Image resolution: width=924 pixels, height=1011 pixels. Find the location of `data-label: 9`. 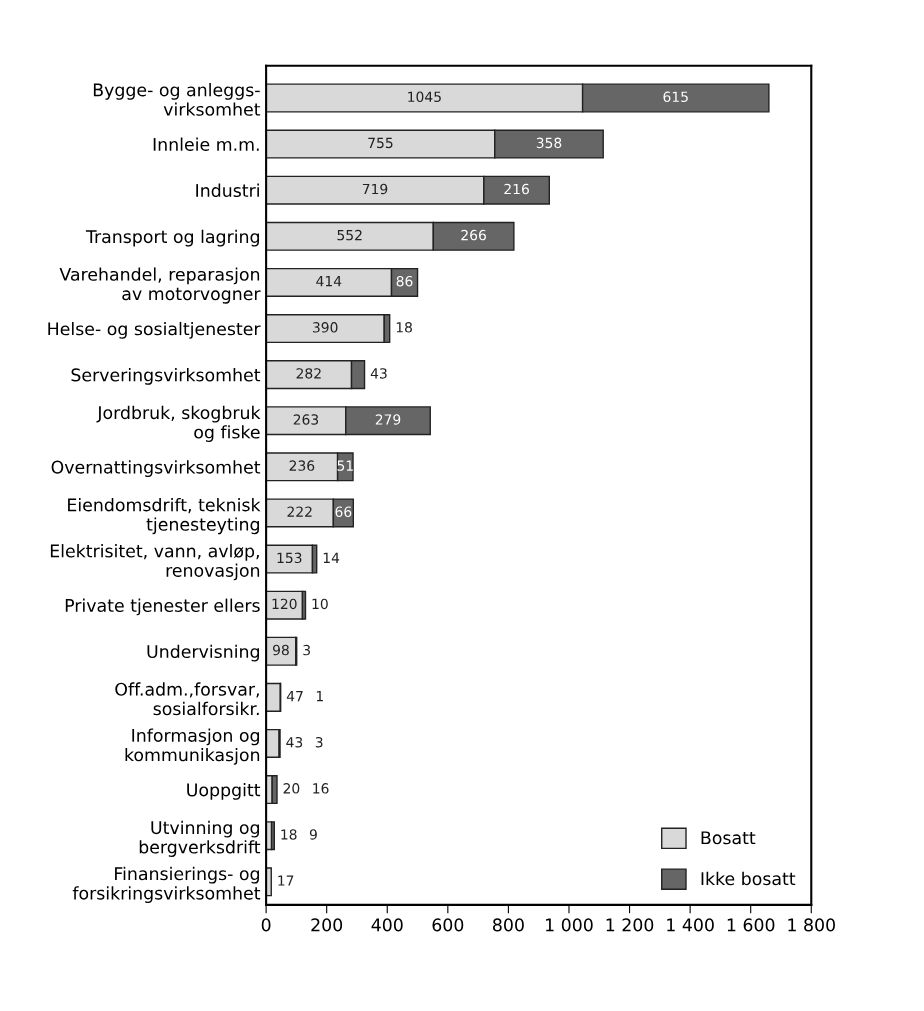

data-label: 9 is located at coordinates (313, 834).